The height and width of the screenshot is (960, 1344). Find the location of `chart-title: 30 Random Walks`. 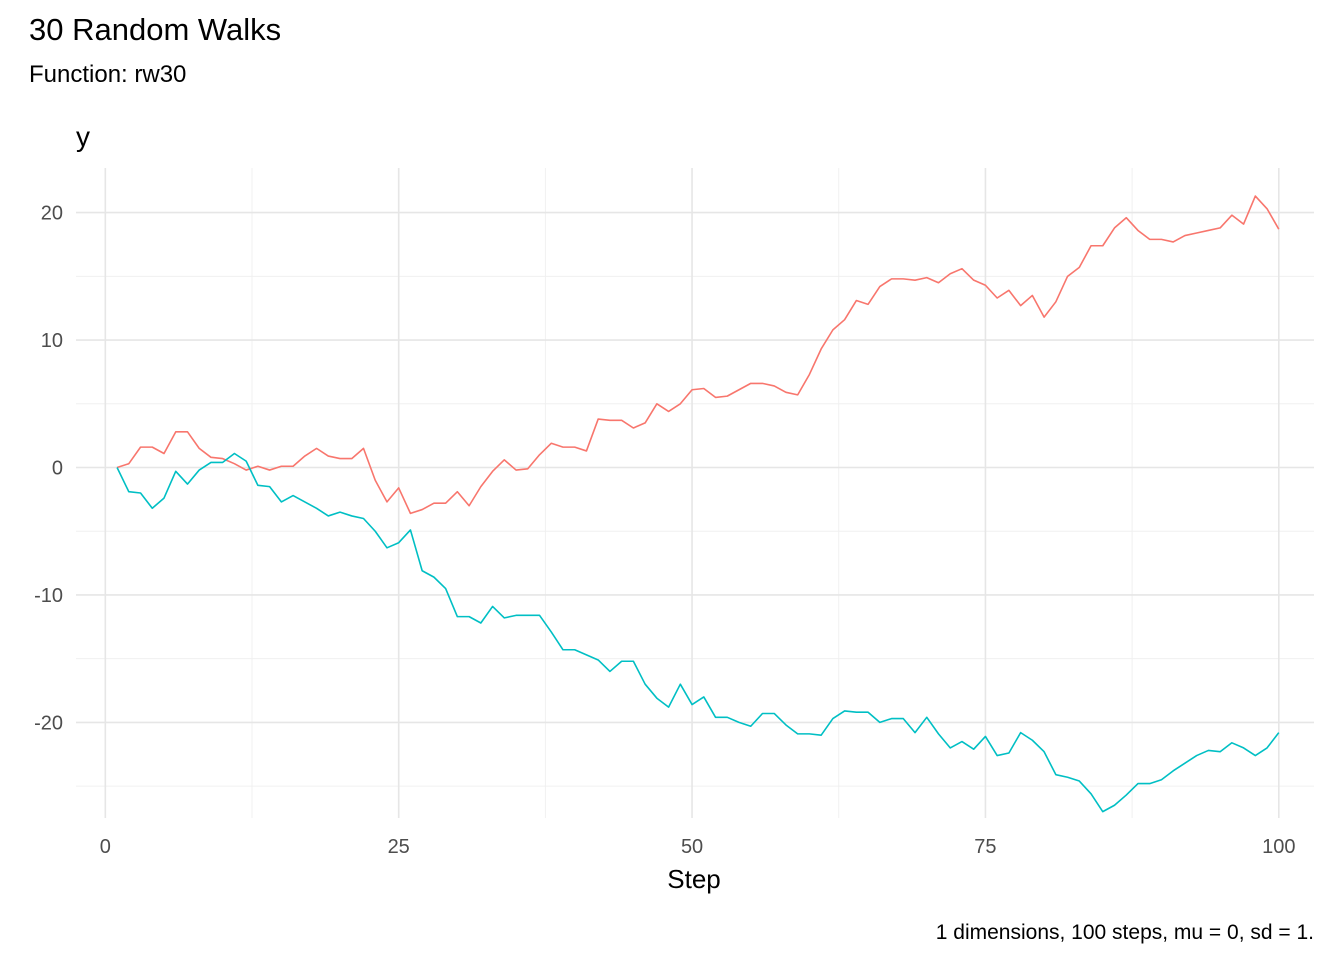

chart-title: 30 Random Walks is located at coordinates (155, 29).